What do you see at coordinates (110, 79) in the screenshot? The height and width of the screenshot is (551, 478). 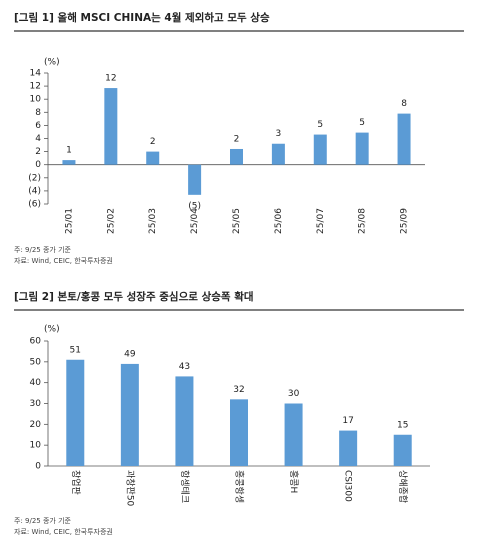 I see `value-label: 12` at bounding box center [110, 79].